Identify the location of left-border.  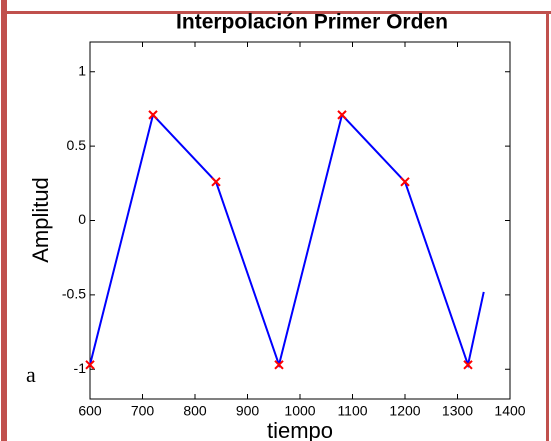
(4, 220).